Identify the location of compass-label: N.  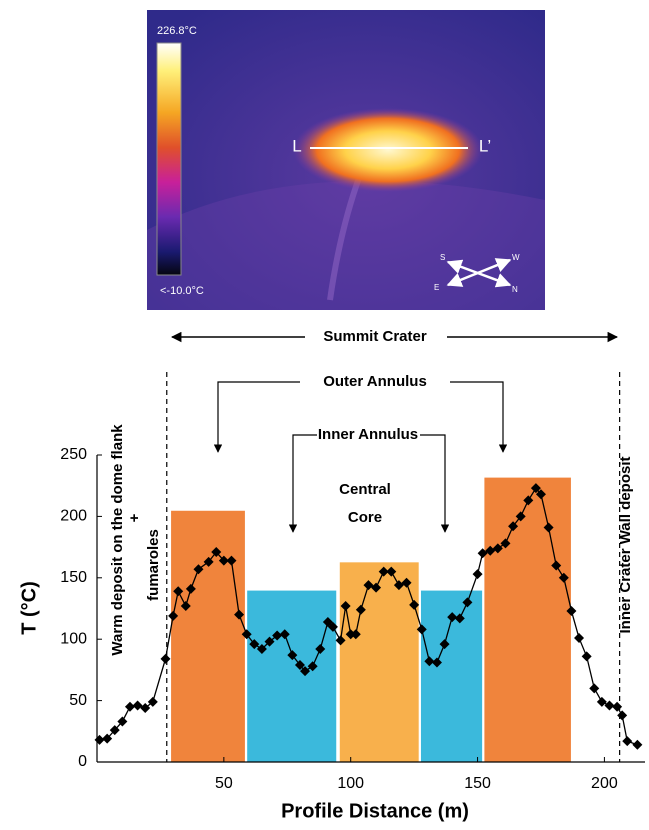
(515, 289).